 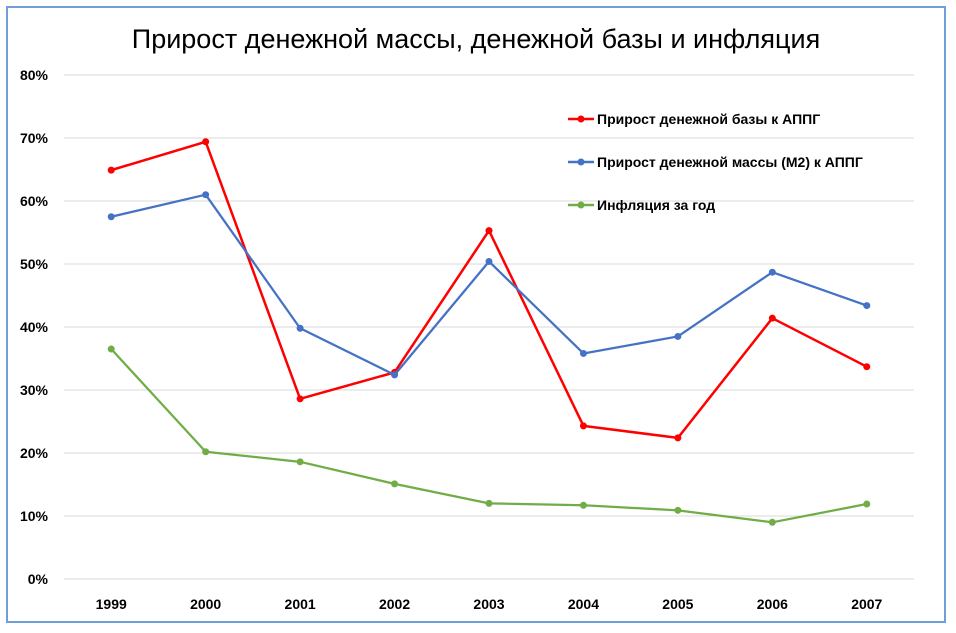 I want to click on x-tick-label: 2001, so click(x=300, y=604).